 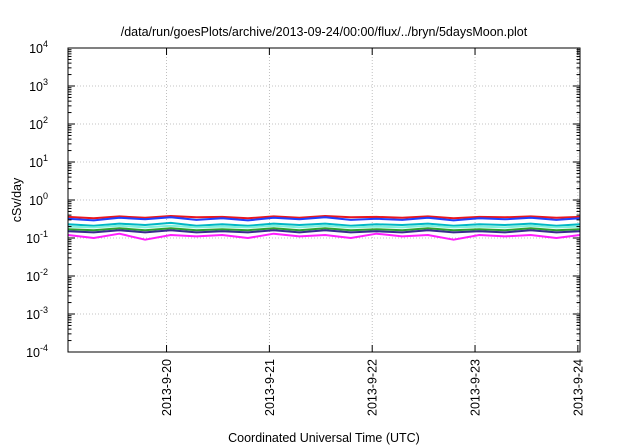 What do you see at coordinates (270, 387) in the screenshot?
I see `x-tick-label: 2013-9-21` at bounding box center [270, 387].